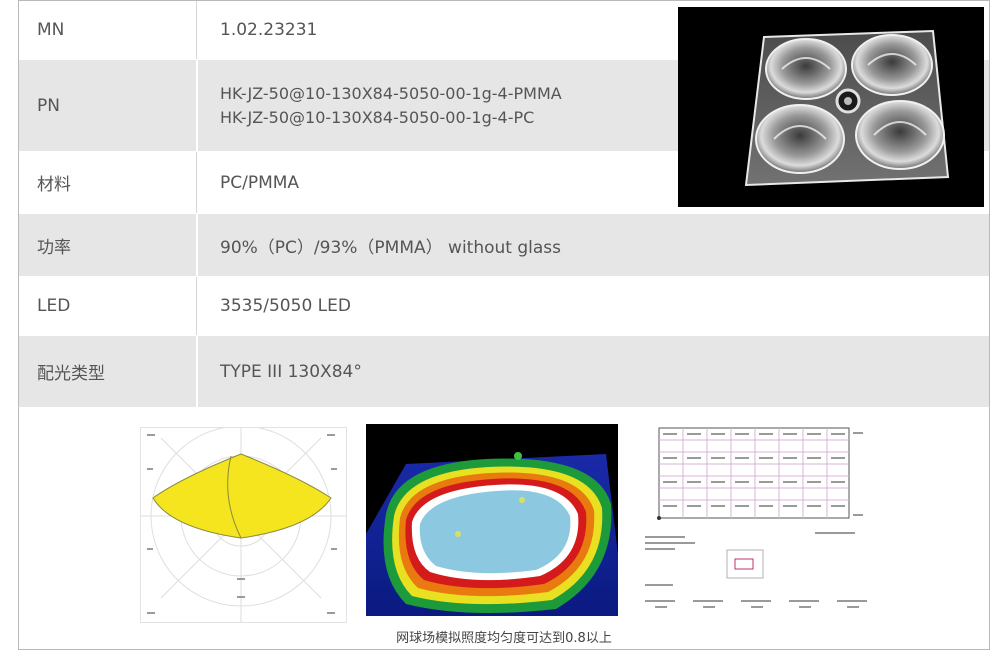 This screenshot has height=654, width=998. Describe the element at coordinates (243, 524) in the screenshot. I see `light-distribution-polar-plot` at that location.